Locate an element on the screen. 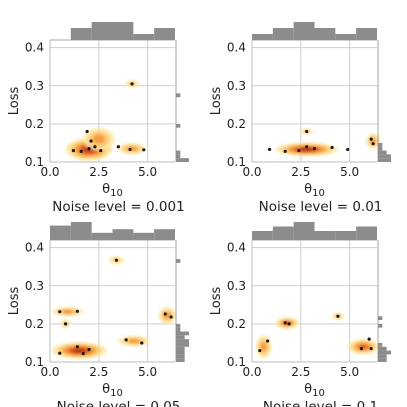 Image resolution: width=407 pixels, height=407 pixels. panel-caption: Noise level = 0.001 is located at coordinates (118, 207).